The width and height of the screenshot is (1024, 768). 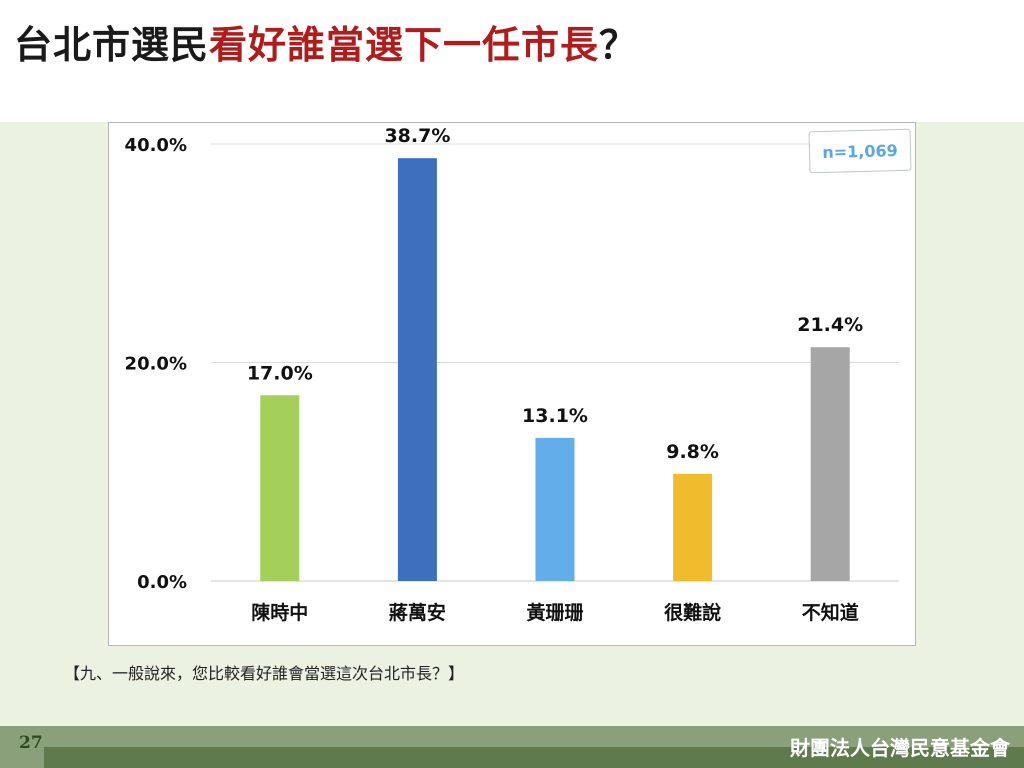 What do you see at coordinates (830, 612) in the screenshot?
I see `x-category-label: 不知道` at bounding box center [830, 612].